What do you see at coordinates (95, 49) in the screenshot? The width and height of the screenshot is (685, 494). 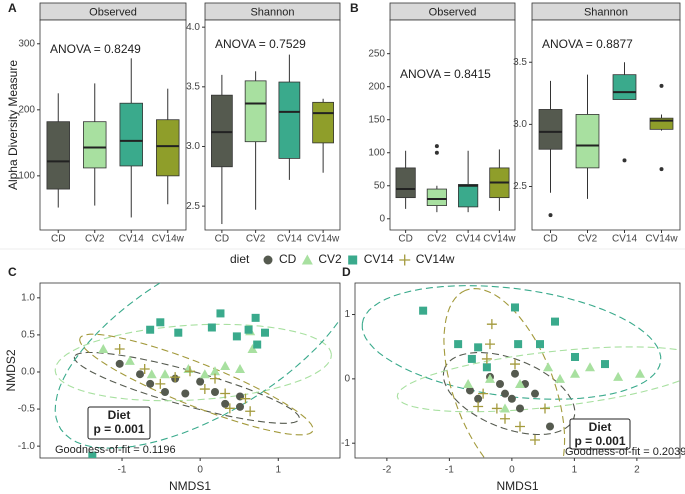 I see `annotation: ANOVA = 0.8249` at bounding box center [95, 49].